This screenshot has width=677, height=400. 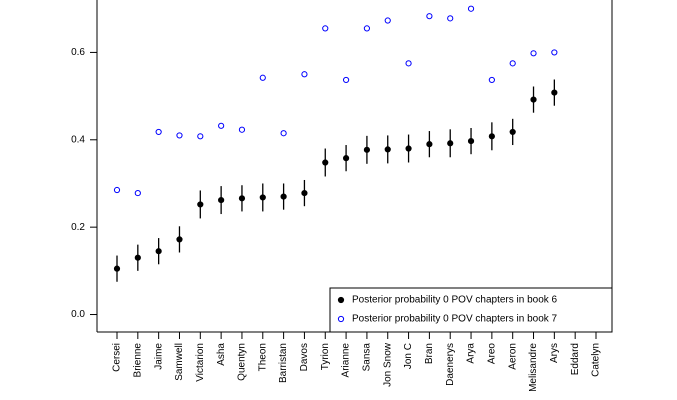 I want to click on x-tick-label: Arya, so click(x=471, y=353).